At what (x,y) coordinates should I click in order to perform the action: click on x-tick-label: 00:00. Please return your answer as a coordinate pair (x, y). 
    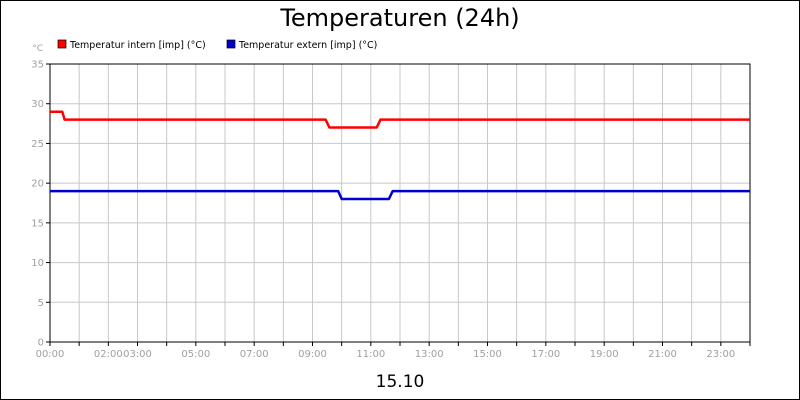
    Looking at the image, I should click on (50, 354).